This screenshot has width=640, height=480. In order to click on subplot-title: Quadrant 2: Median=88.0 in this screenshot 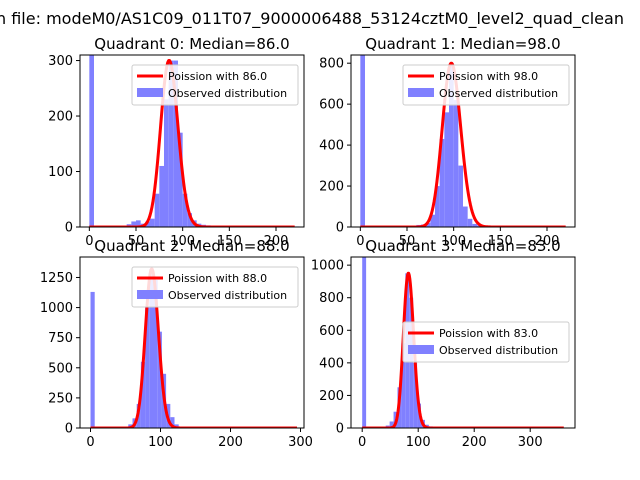, I will do `click(191, 246)`.